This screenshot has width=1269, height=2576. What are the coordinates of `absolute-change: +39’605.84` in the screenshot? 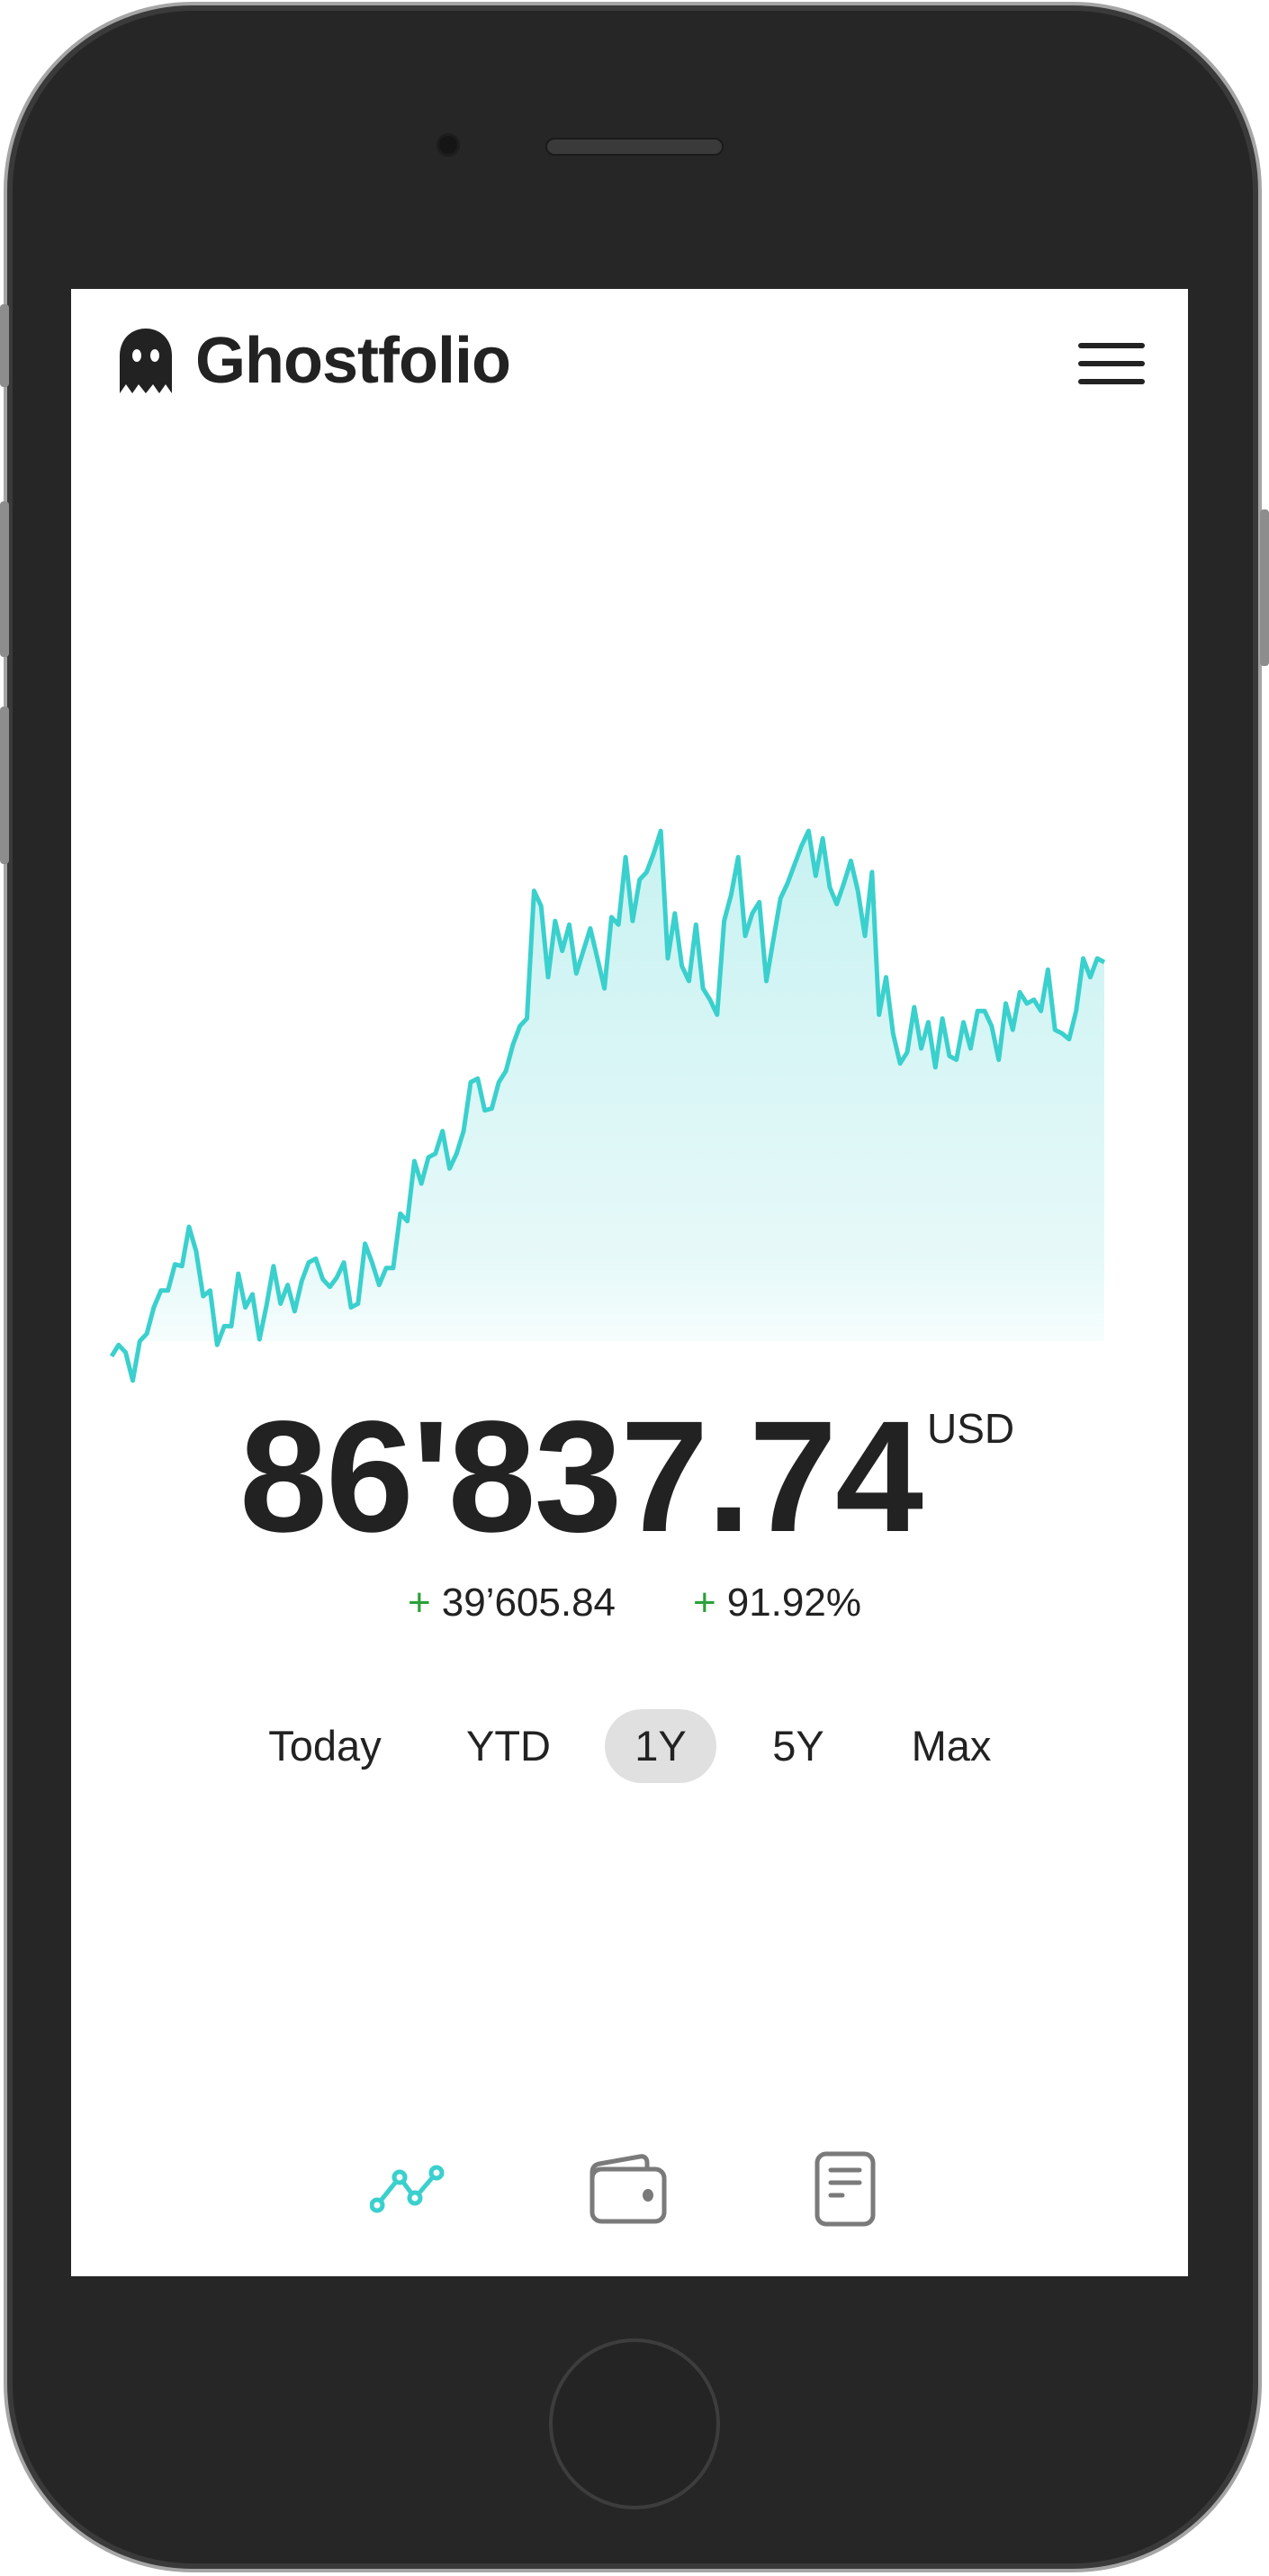 It's located at (512, 1603).